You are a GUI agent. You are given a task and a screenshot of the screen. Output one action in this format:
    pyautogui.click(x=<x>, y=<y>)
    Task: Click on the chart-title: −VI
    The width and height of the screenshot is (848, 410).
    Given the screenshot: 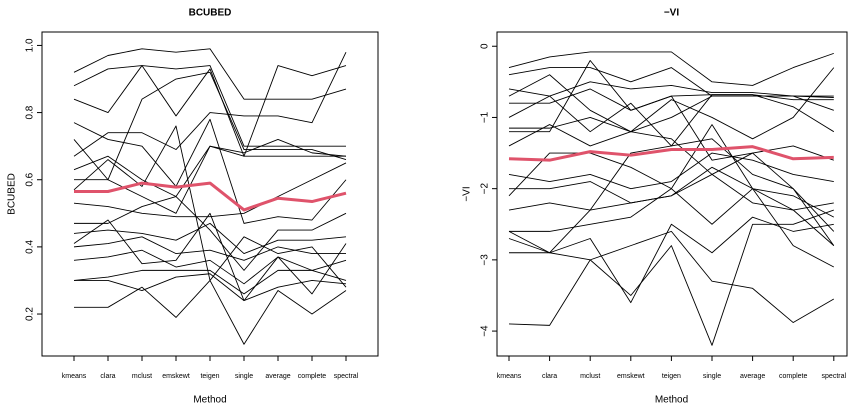 What is the action you would take?
    pyautogui.click(x=672, y=13)
    